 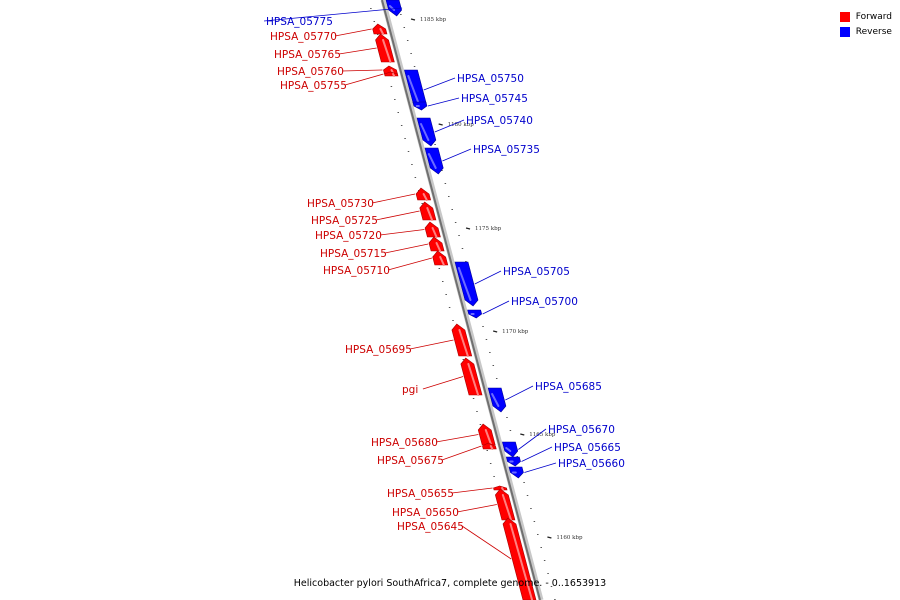 I want to click on gene-HPSA_05740-arrow, so click(x=426, y=132).